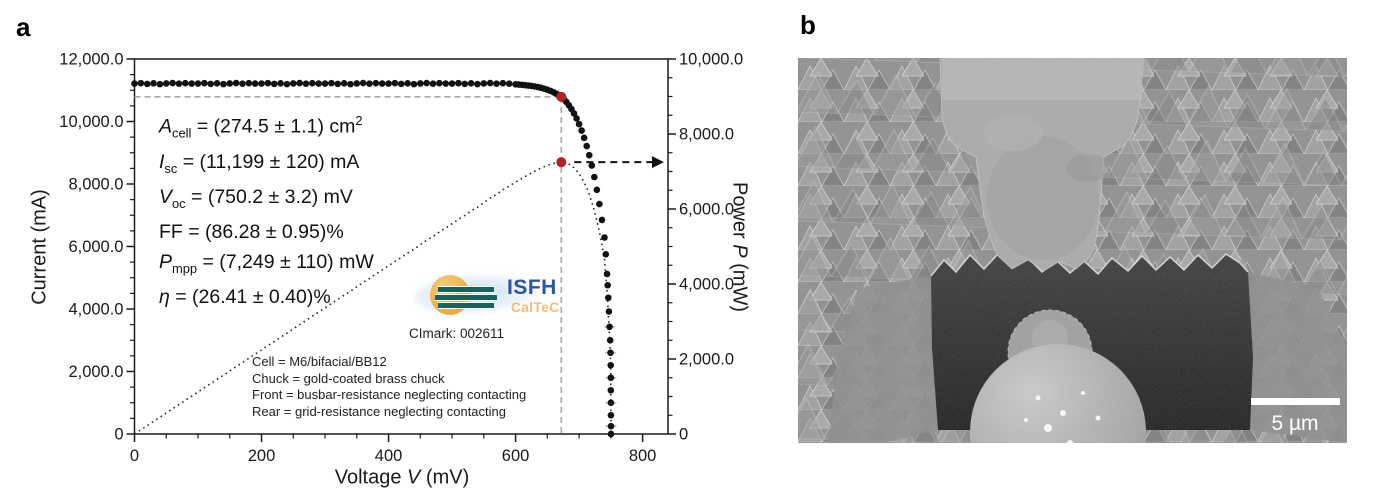  Describe the element at coordinates (1294, 423) in the screenshot. I see `scale-bar-label: 5 µm` at that location.